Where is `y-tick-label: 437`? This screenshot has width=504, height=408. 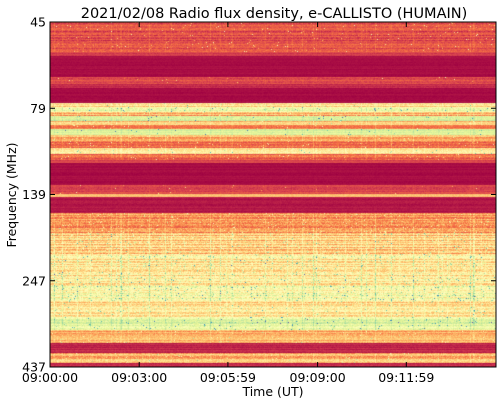 y-tick-label: 437 is located at coordinates (34, 367).